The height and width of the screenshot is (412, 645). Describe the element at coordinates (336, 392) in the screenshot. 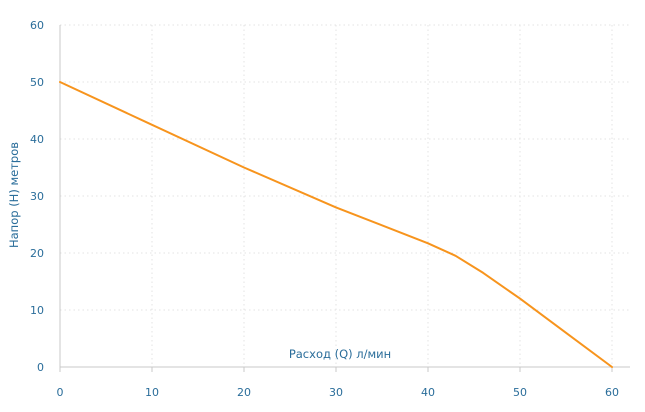

I see `x-tick-label-30: 30` at that location.